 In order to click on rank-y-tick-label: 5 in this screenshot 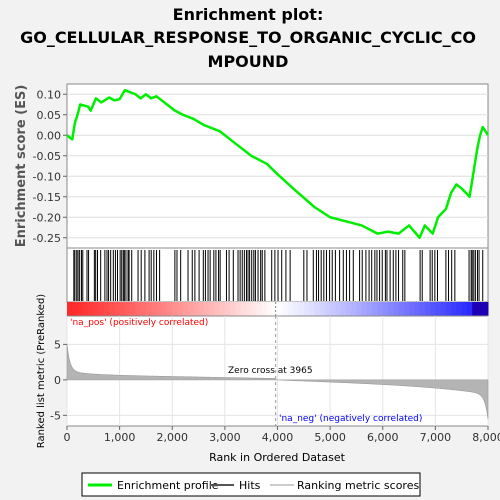, I will do `click(57, 344)`.